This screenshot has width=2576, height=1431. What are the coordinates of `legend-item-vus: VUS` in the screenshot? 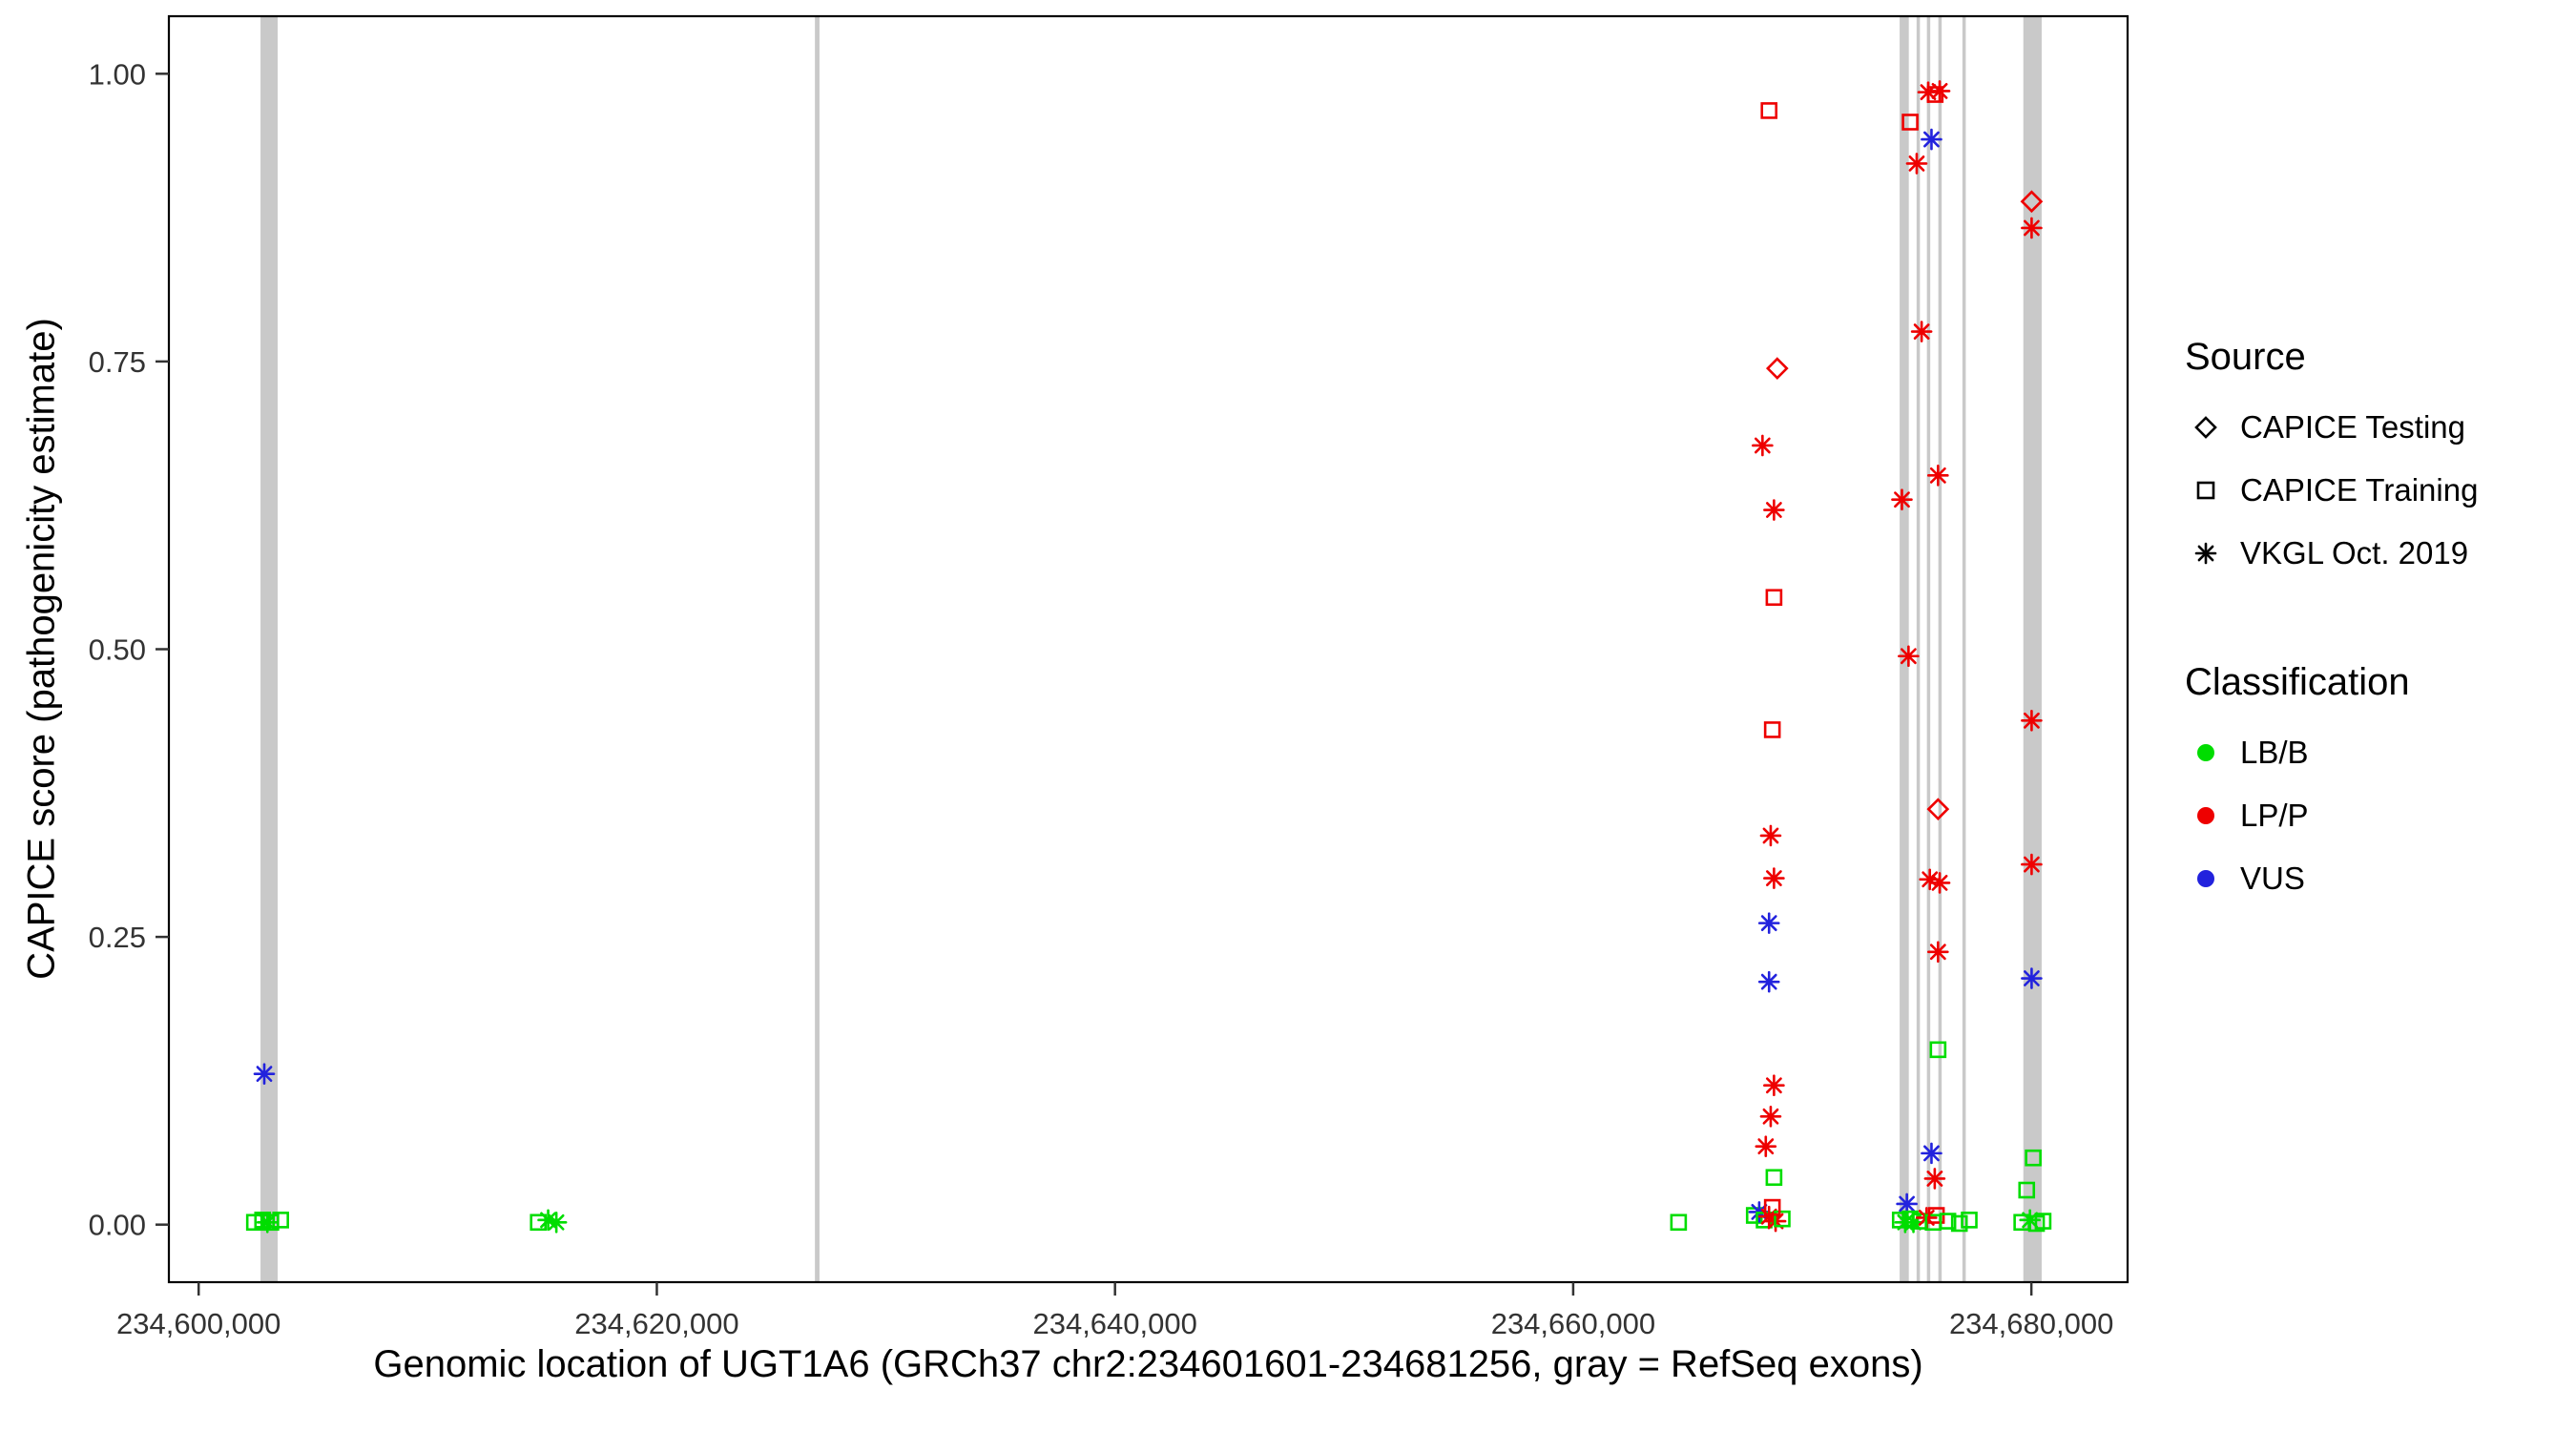 It's located at (2331, 878).